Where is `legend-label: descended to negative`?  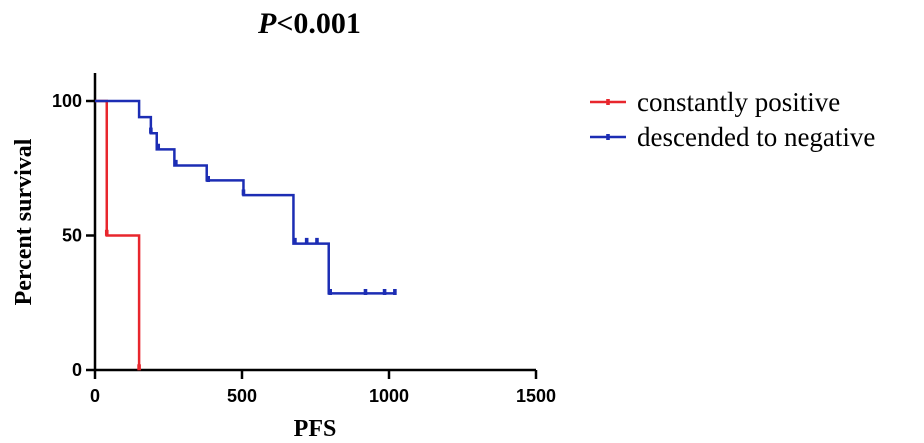
legend-label: descended to negative is located at coordinates (756, 137).